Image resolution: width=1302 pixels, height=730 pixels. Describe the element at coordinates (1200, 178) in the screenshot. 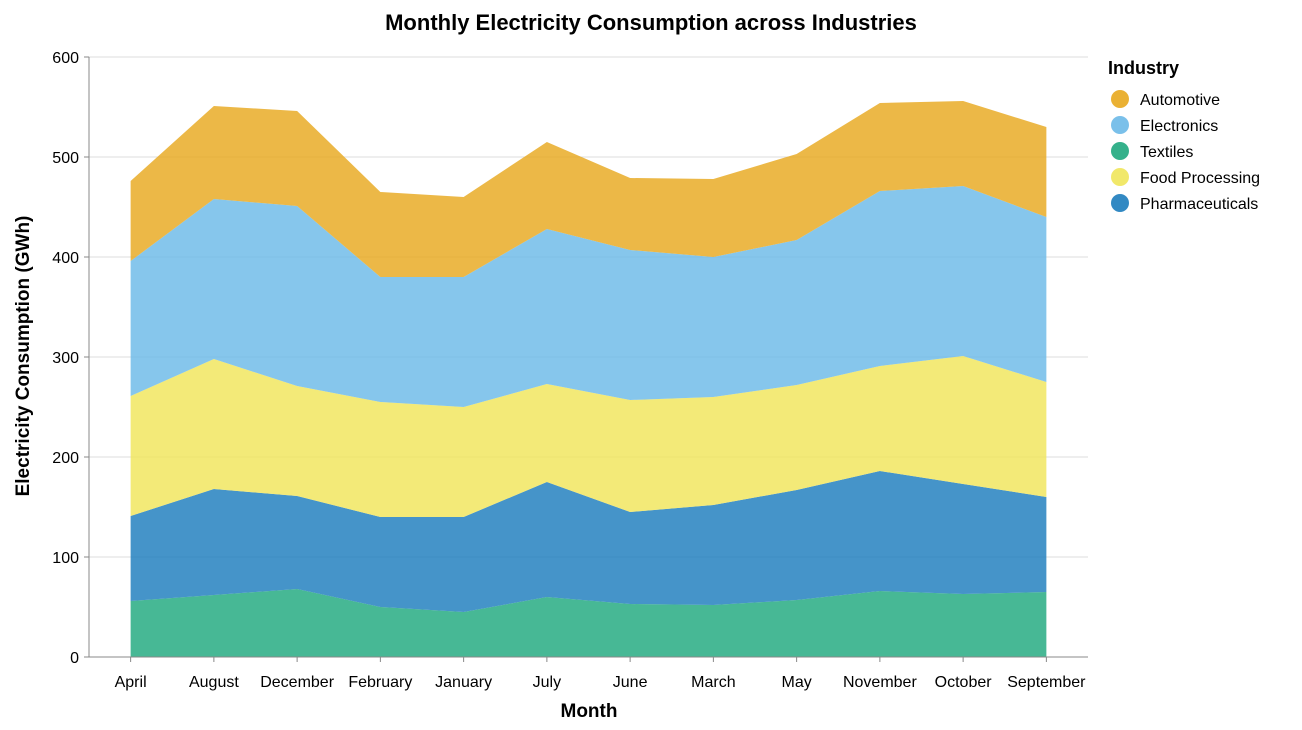

I see `legend-label-food-processing: Food Processing` at that location.